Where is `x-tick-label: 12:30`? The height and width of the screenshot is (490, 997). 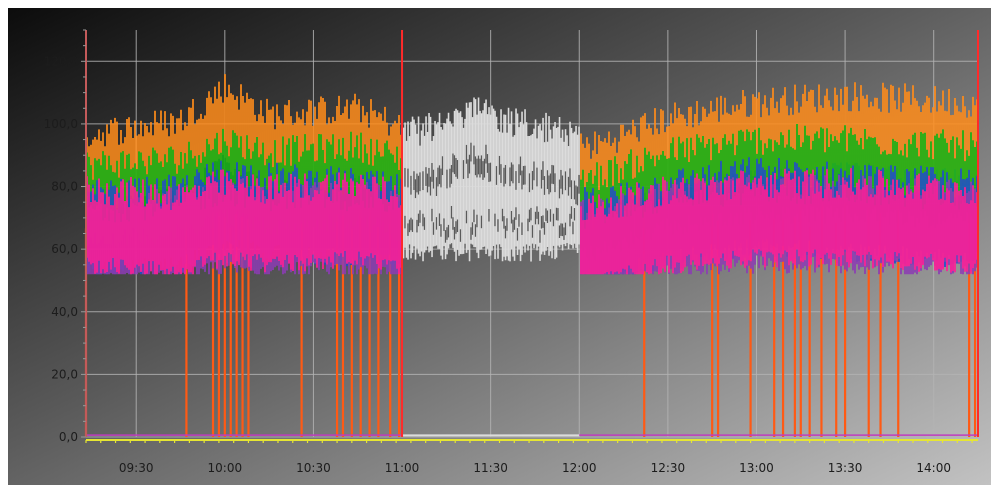 x-tick-label: 12:30 is located at coordinates (668, 468).